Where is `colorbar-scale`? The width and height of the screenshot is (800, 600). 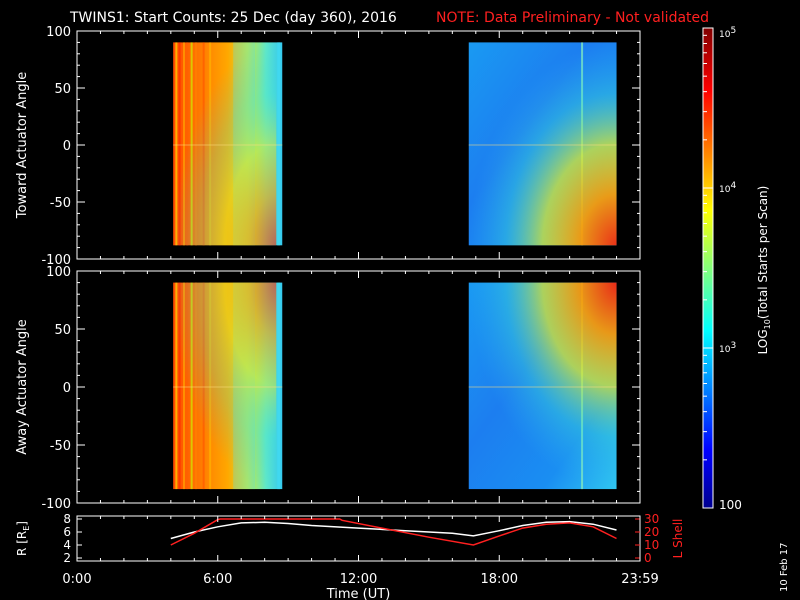 colorbar-scale is located at coordinates (708, 268).